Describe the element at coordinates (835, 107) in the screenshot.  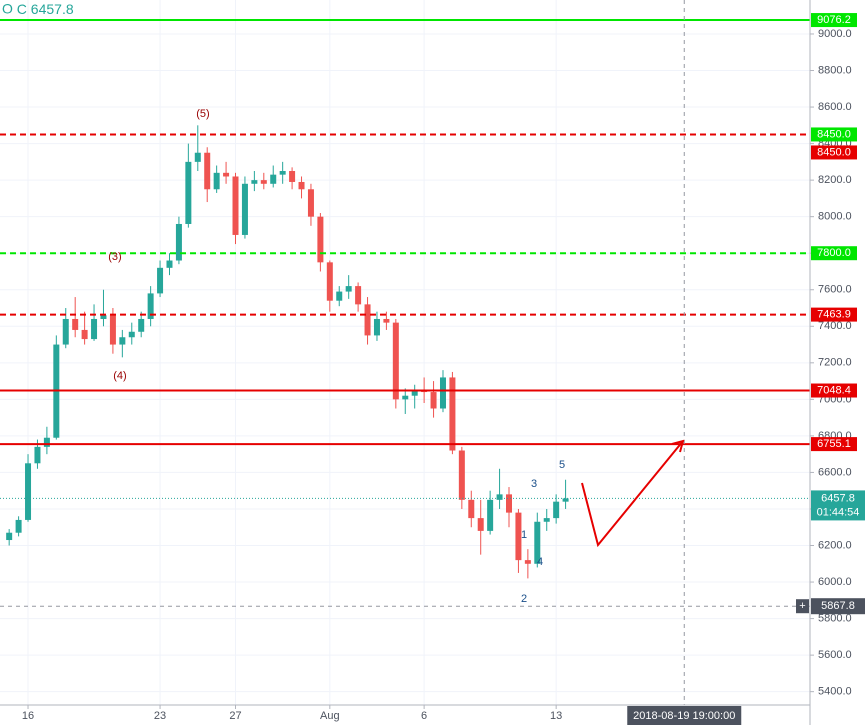
I see `y-tick-label: 8600.0` at that location.